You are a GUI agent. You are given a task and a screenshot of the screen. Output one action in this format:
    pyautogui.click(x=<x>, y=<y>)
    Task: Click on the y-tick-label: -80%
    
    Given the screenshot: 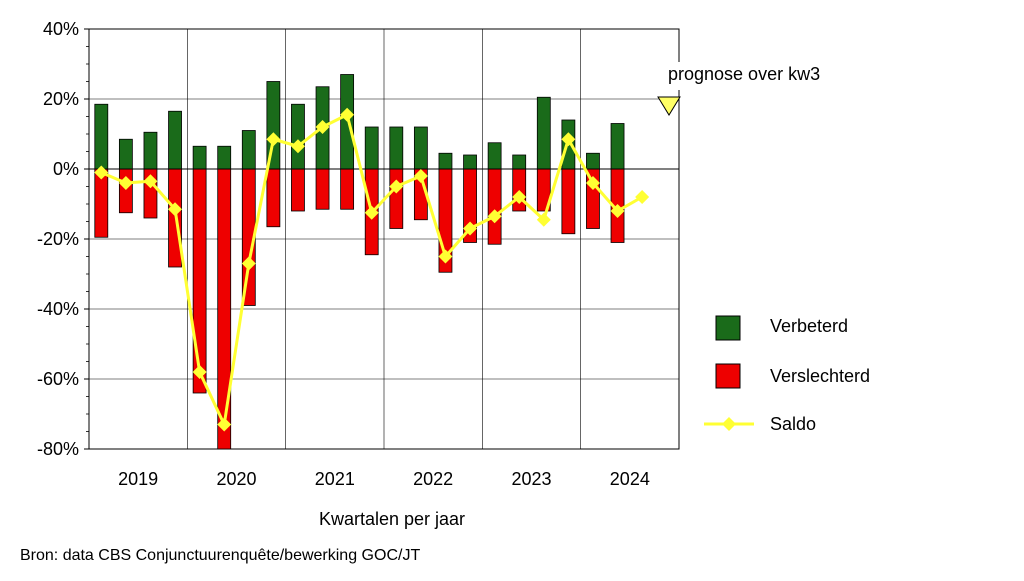 What is the action you would take?
    pyautogui.click(x=58, y=449)
    